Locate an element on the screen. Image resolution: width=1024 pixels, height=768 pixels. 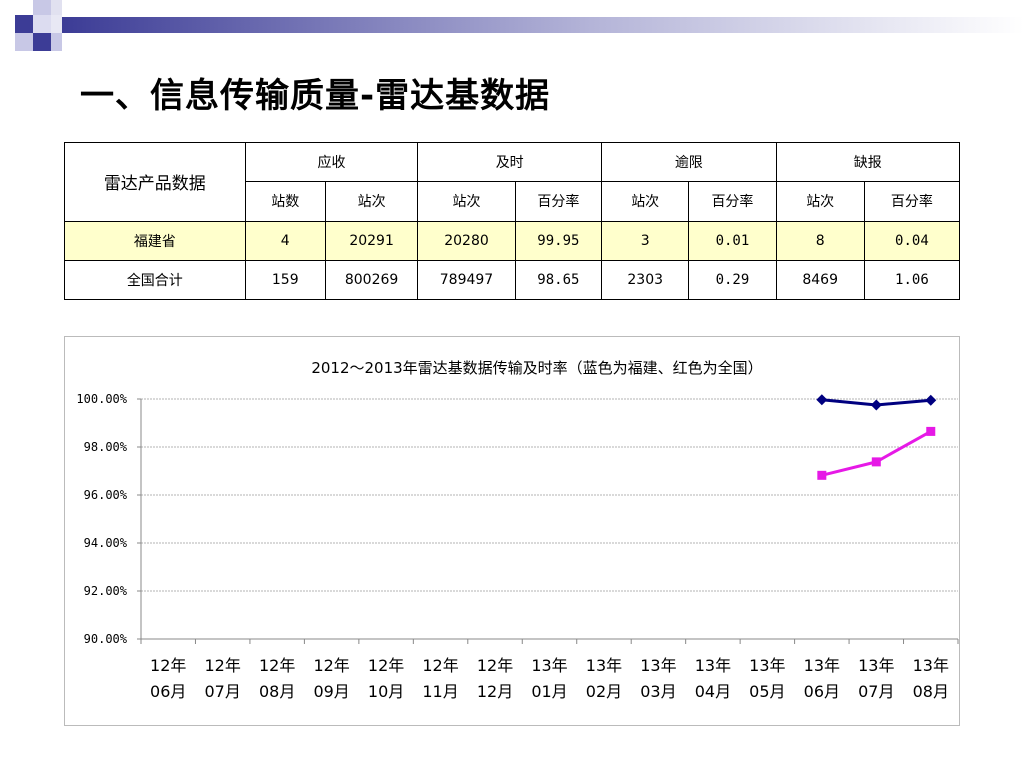
table-row-fujian: 福建省 4 20291 20280 99.95 3 0.01 8 0.04 is located at coordinates (512, 240).